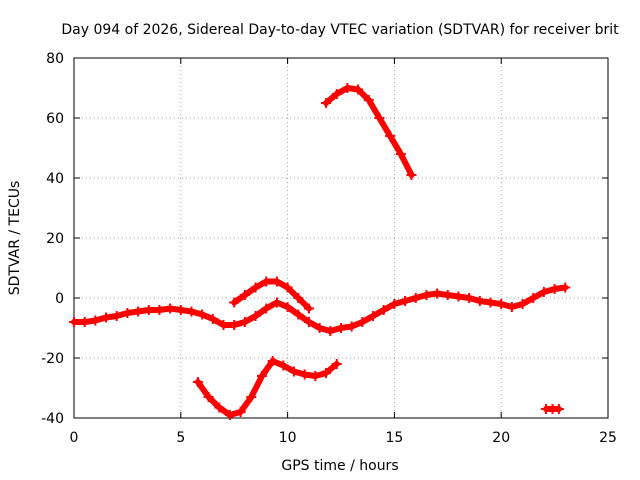  What do you see at coordinates (55, 179) in the screenshot?
I see `y-tick-label: 40` at bounding box center [55, 179].